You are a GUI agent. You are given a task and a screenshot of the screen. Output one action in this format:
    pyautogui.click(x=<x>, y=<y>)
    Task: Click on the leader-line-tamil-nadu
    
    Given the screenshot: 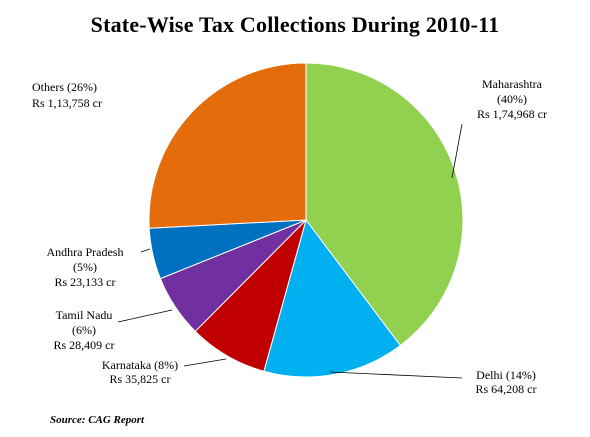 What is the action you would take?
    pyautogui.click(x=145, y=316)
    